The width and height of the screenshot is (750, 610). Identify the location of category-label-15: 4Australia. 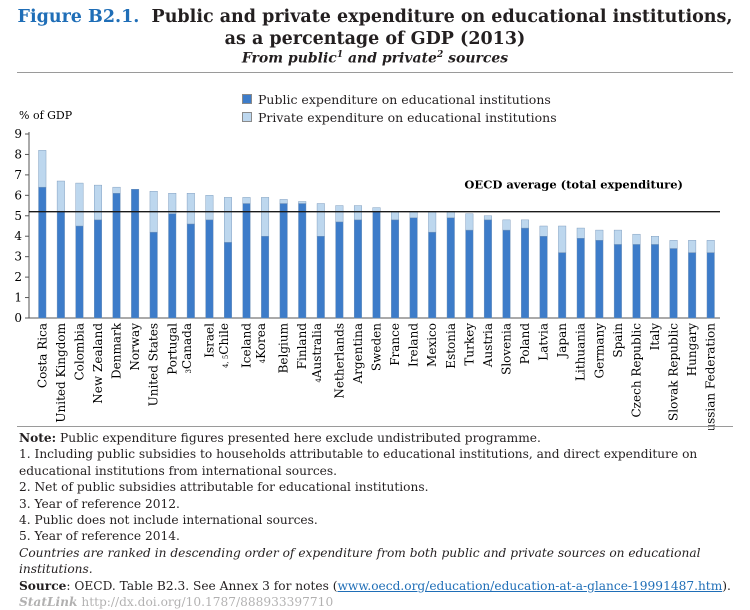
(317, 353).